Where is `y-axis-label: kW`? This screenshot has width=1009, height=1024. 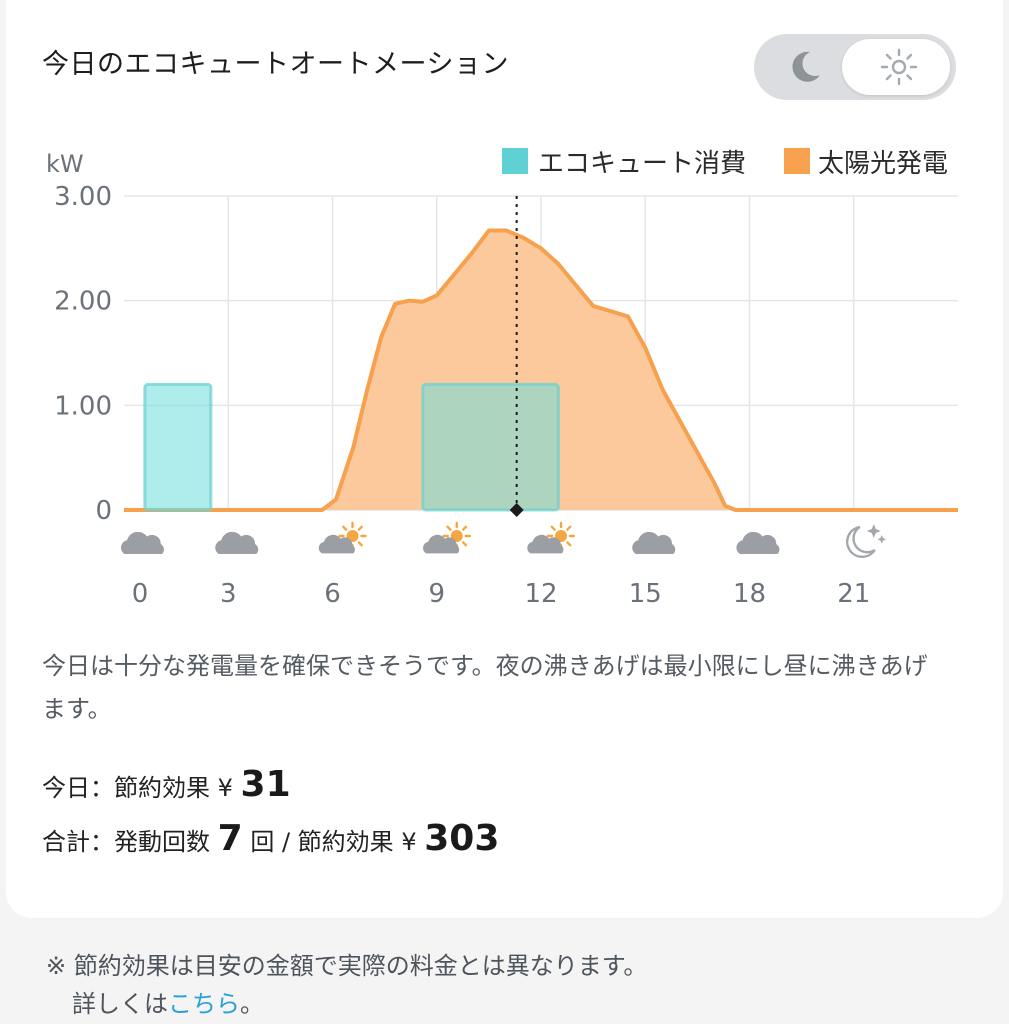
y-axis-label: kW is located at coordinates (65, 164).